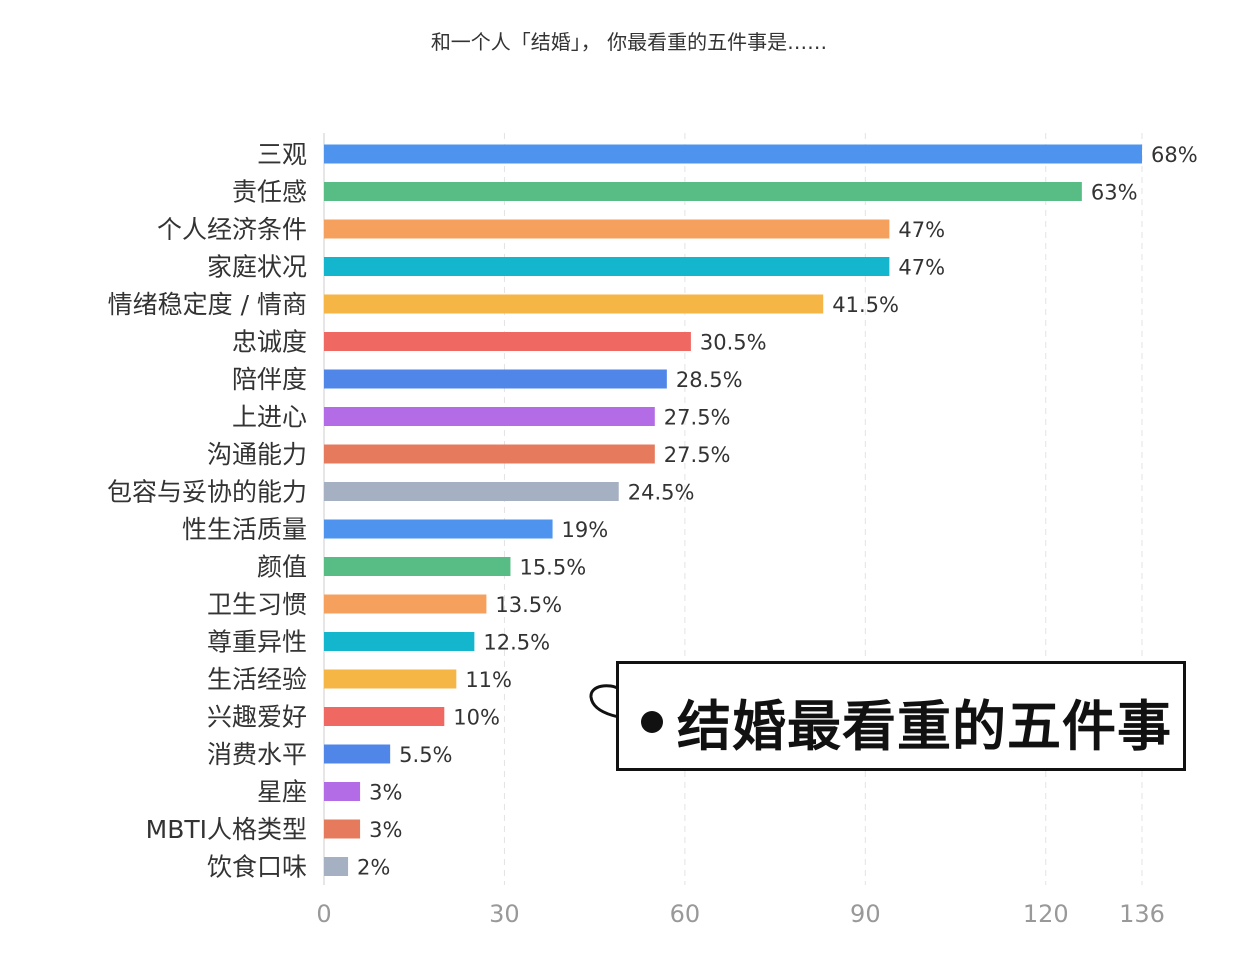  What do you see at coordinates (269, 192) in the screenshot?
I see `category-label: 责任感` at bounding box center [269, 192].